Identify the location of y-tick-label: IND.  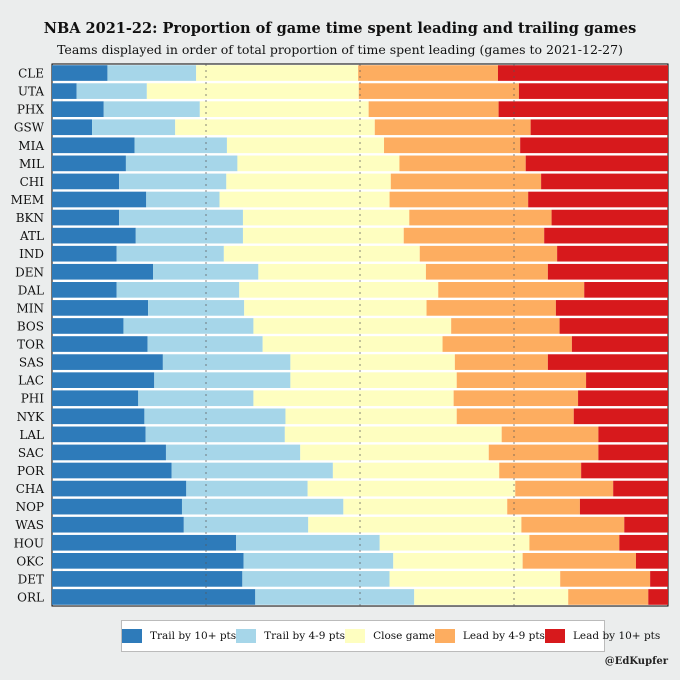
(31, 254).